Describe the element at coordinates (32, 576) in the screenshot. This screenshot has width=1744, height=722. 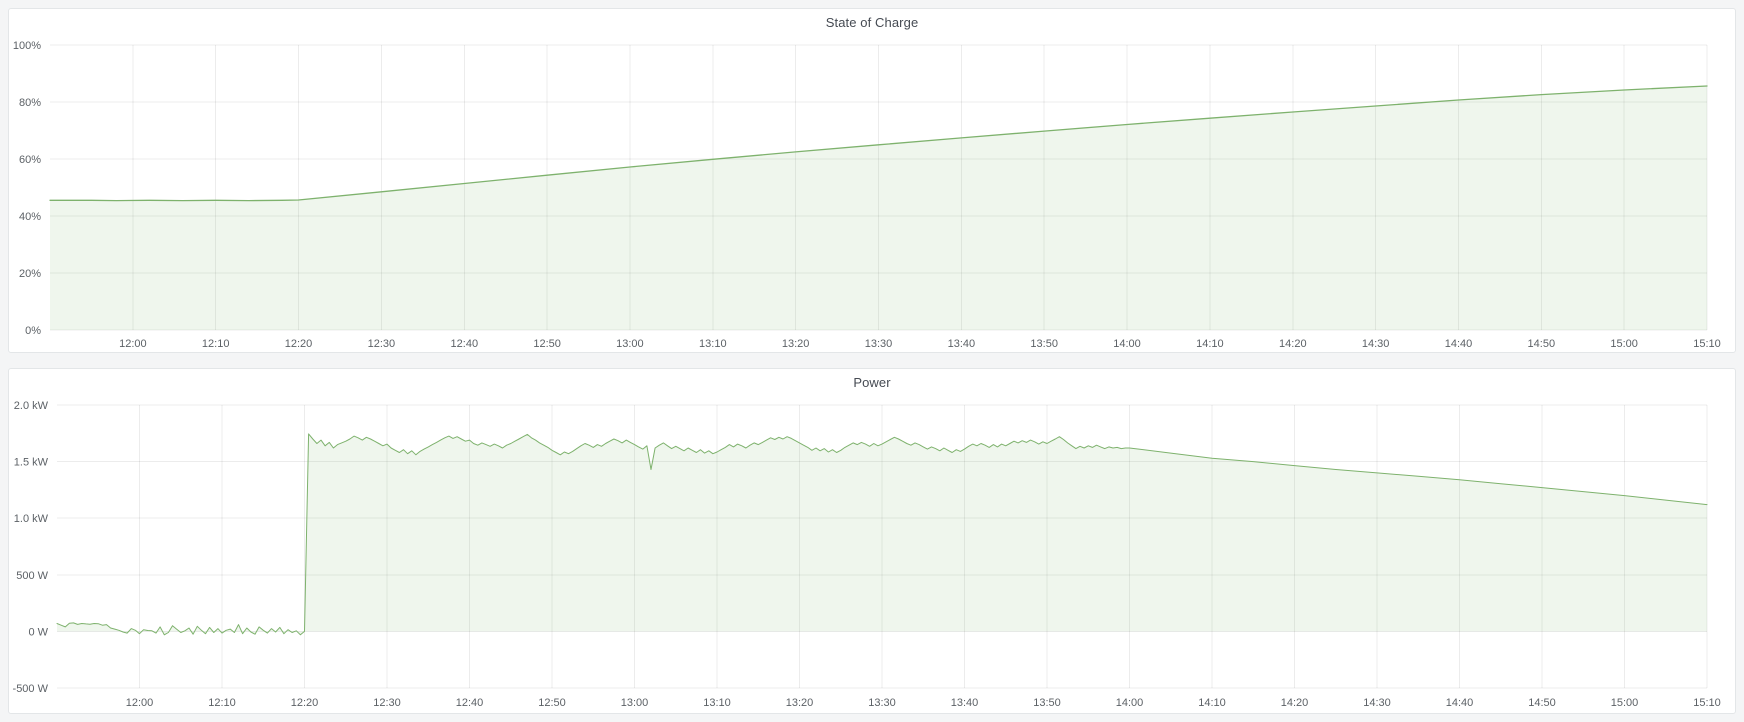
I see `svg-text: 500 W` at that location.